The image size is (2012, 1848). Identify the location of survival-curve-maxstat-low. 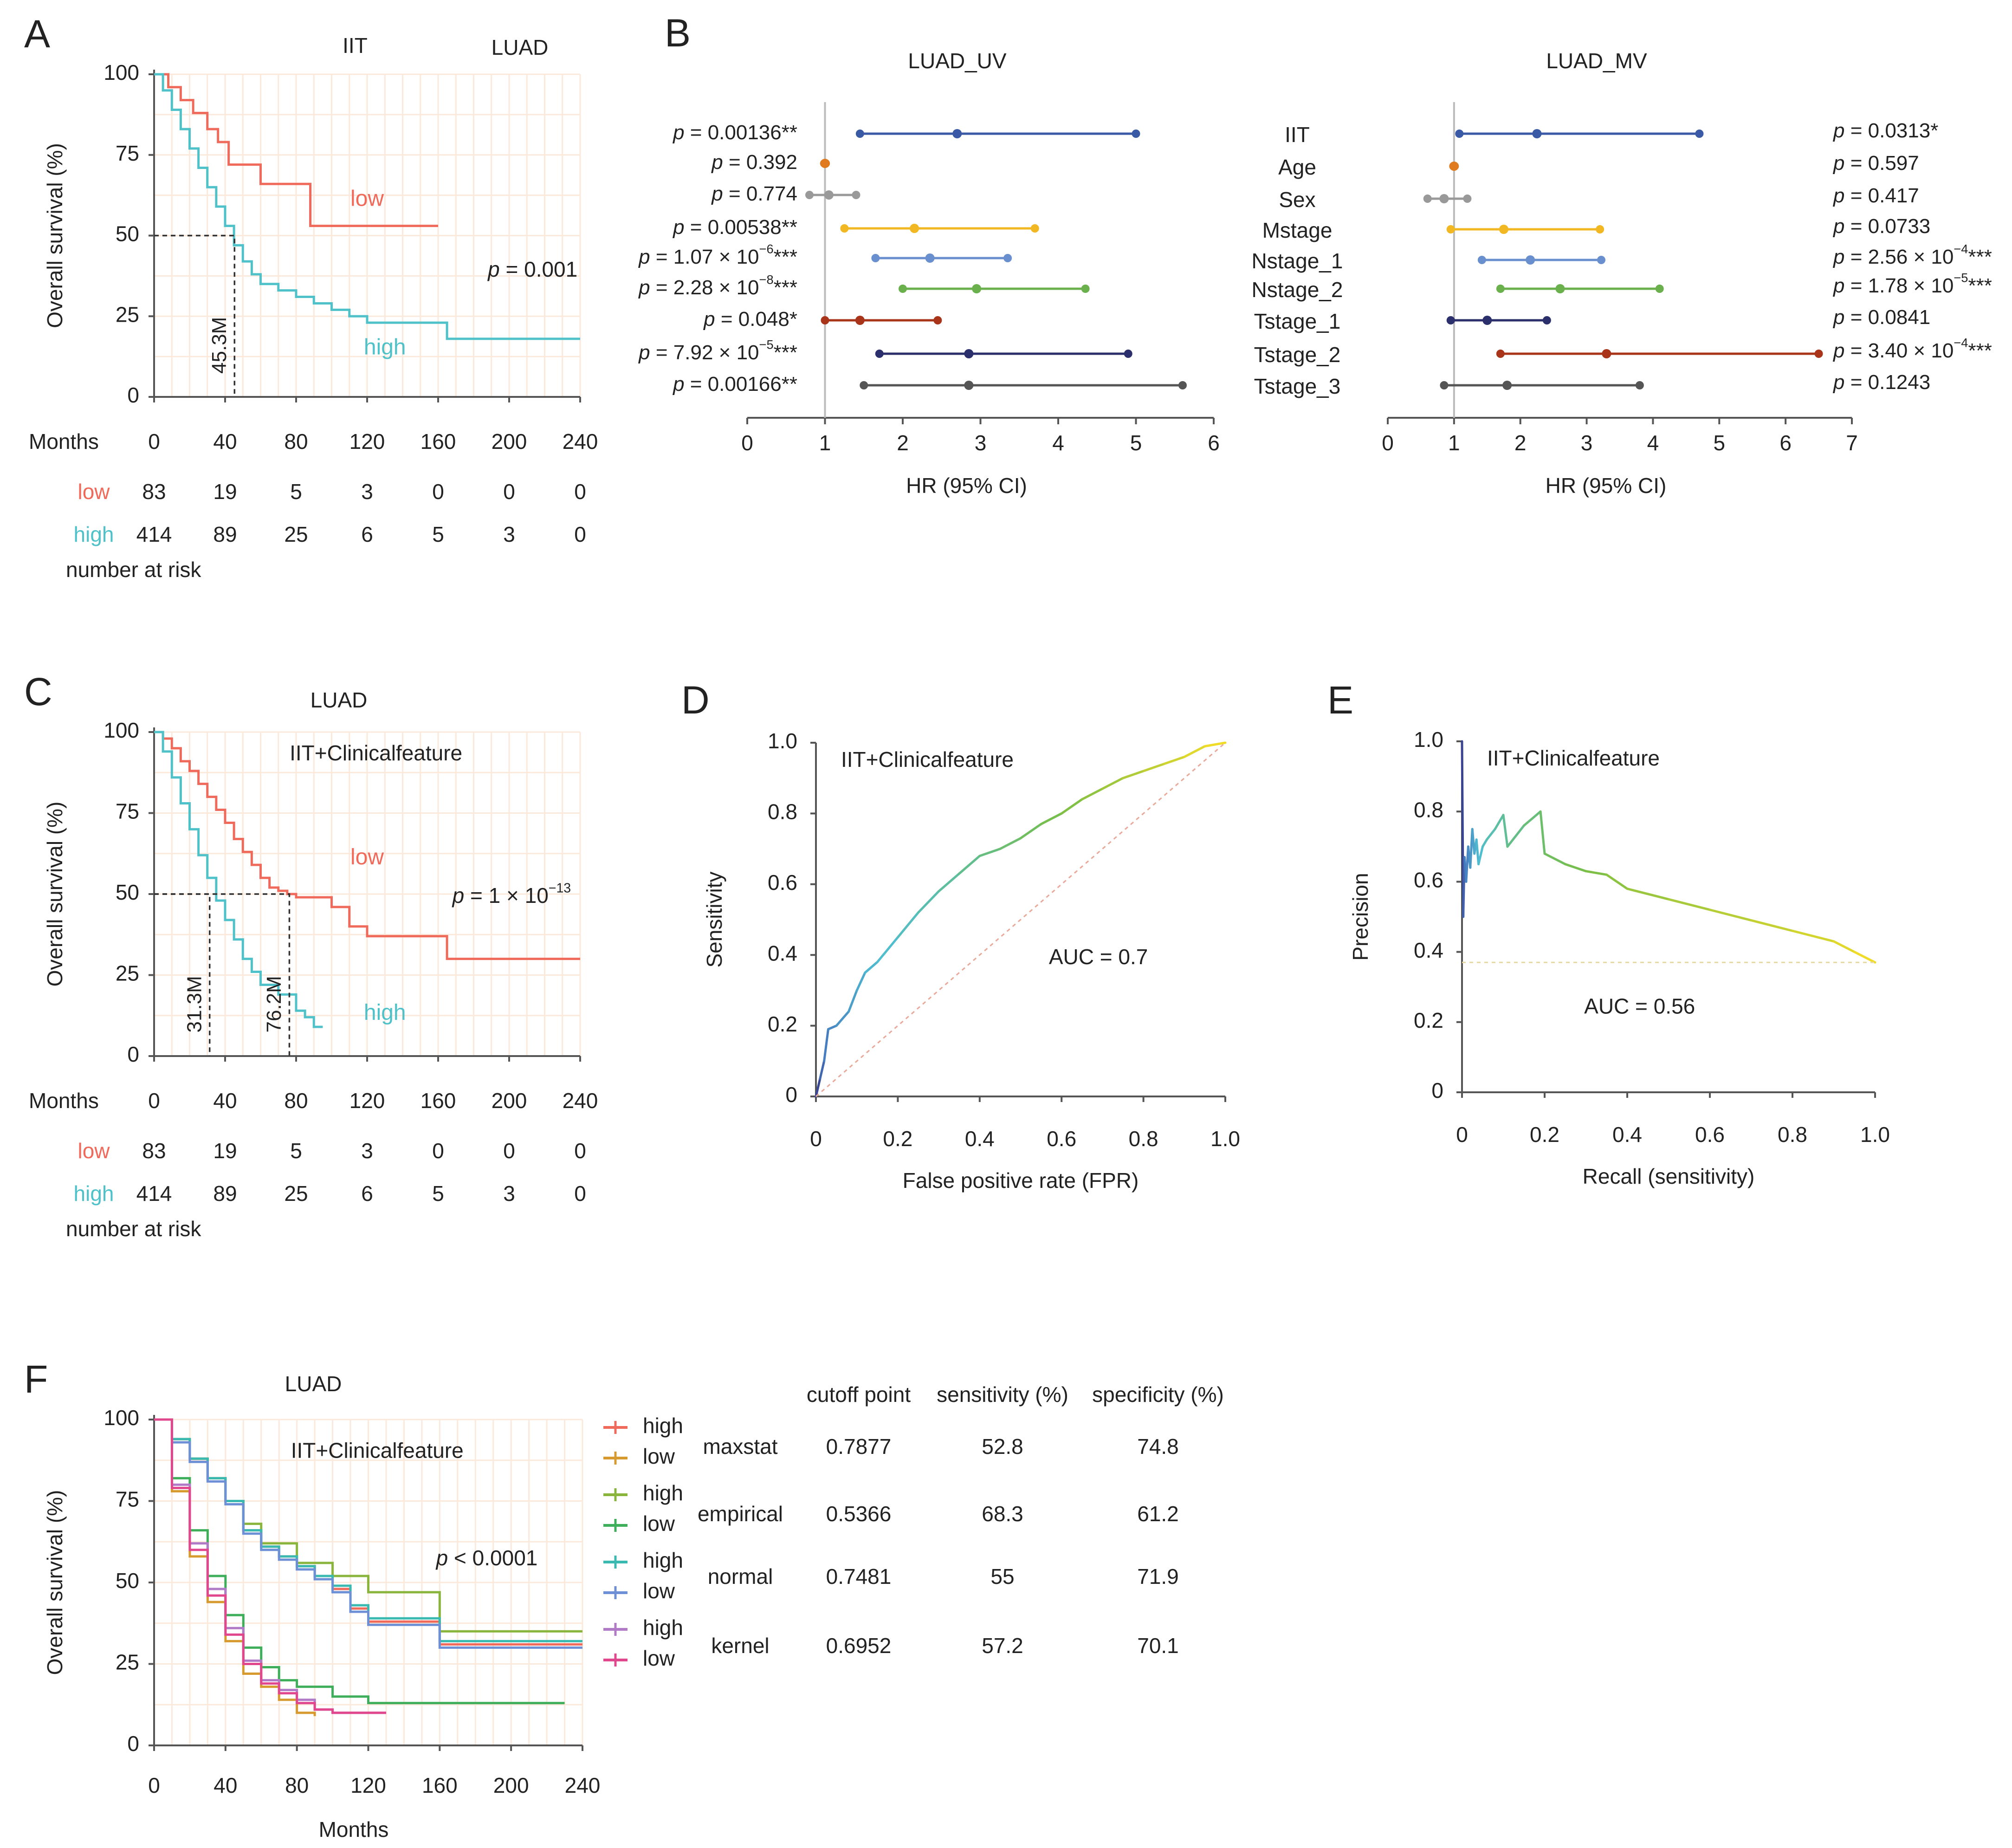
(235, 1567).